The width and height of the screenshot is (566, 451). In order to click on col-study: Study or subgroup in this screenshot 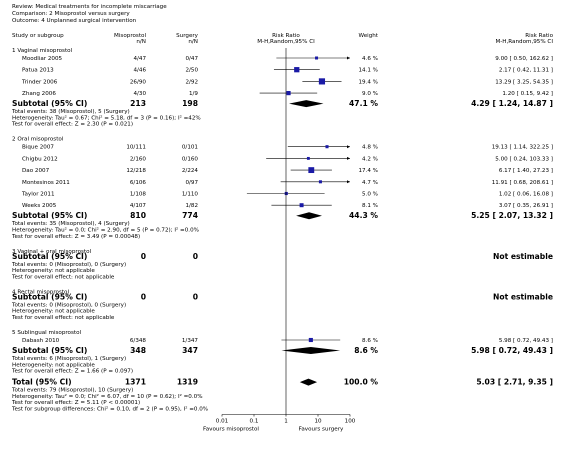, I will do `click(38, 36)`.